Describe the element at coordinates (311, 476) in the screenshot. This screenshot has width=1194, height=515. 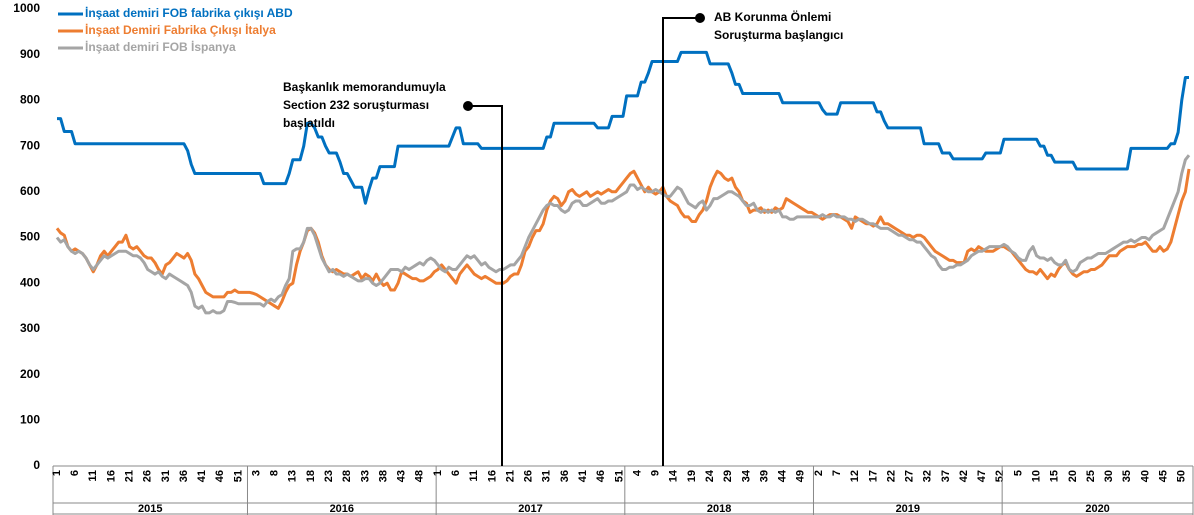
I see `x-tick-label: 18` at that location.